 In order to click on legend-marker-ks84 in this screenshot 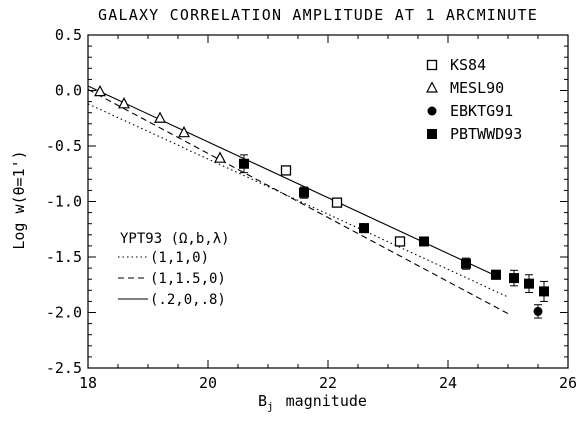, I will do `click(432, 65)`.